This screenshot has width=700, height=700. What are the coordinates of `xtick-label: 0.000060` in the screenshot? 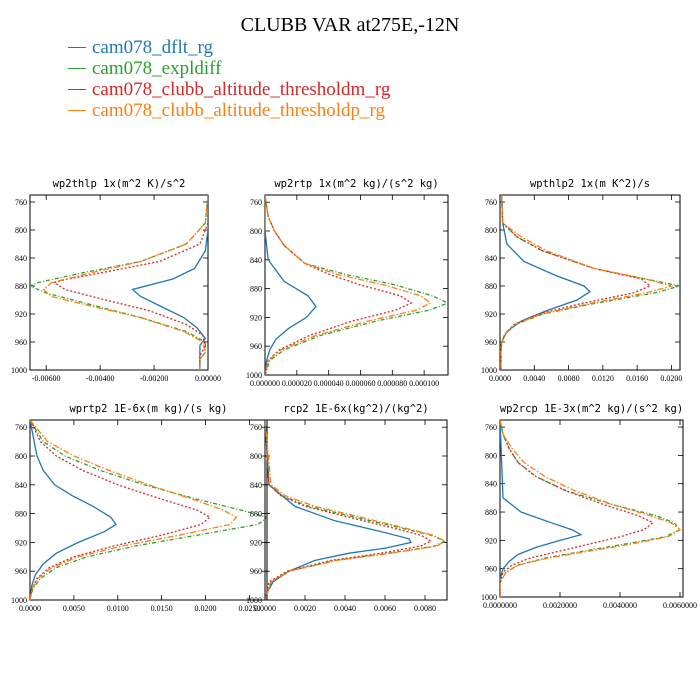 It's located at (360, 383).